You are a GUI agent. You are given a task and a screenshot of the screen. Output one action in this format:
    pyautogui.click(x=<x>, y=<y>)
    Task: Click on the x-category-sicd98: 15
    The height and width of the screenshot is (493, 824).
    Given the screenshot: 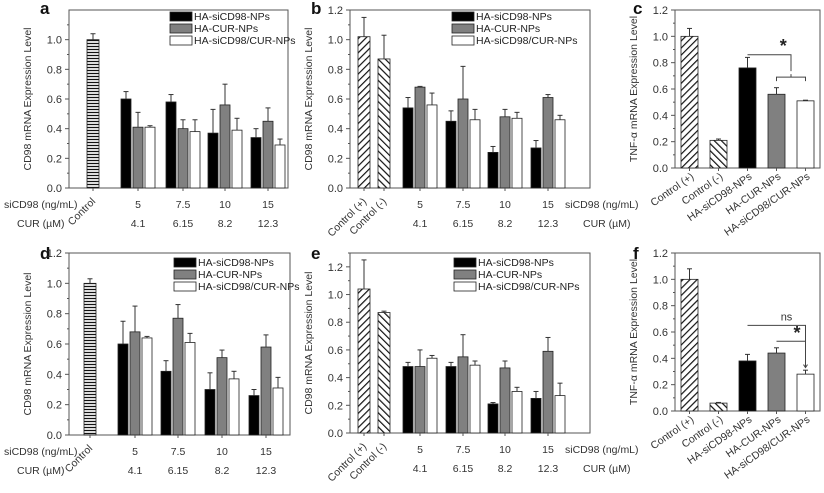 What is the action you would take?
    pyautogui.click(x=268, y=205)
    